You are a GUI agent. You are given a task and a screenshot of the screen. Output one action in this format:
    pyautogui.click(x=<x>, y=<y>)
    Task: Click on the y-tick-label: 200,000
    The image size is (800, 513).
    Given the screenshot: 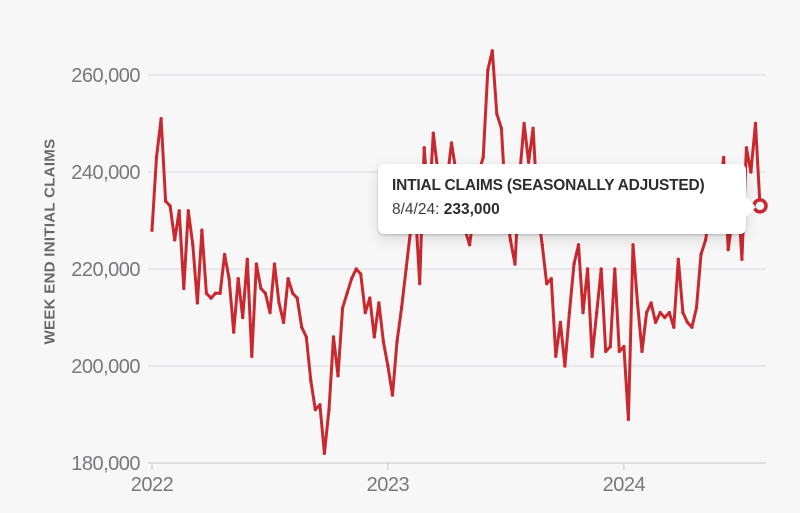 What is the action you would take?
    pyautogui.click(x=105, y=367)
    